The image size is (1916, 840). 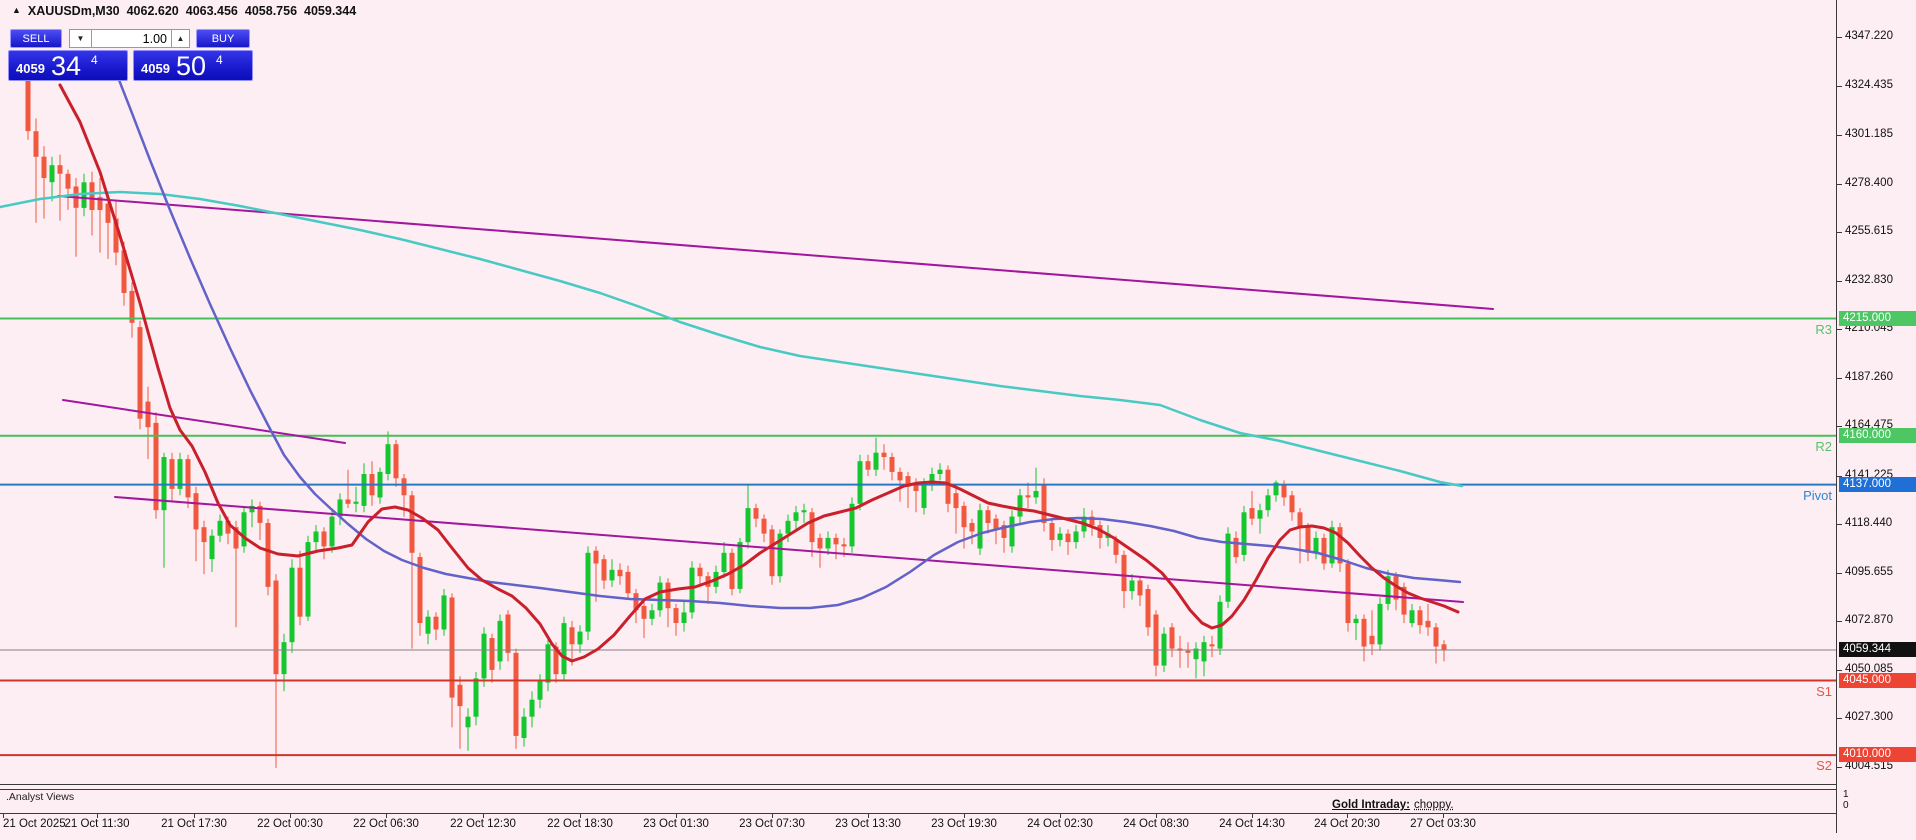 What do you see at coordinates (73, 11) in the screenshot?
I see `symbol-period-label: XAUUSDm,M30` at bounding box center [73, 11].